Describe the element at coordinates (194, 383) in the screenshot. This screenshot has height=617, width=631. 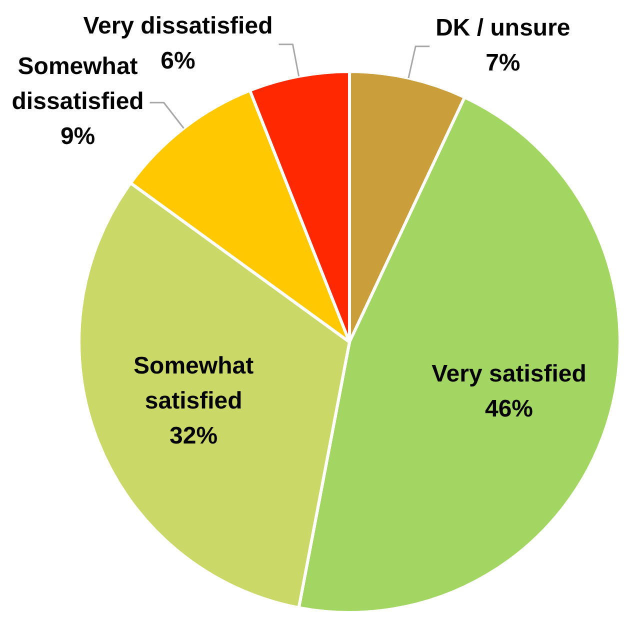
I see `slice-label: Somewhat satisfied` at that location.